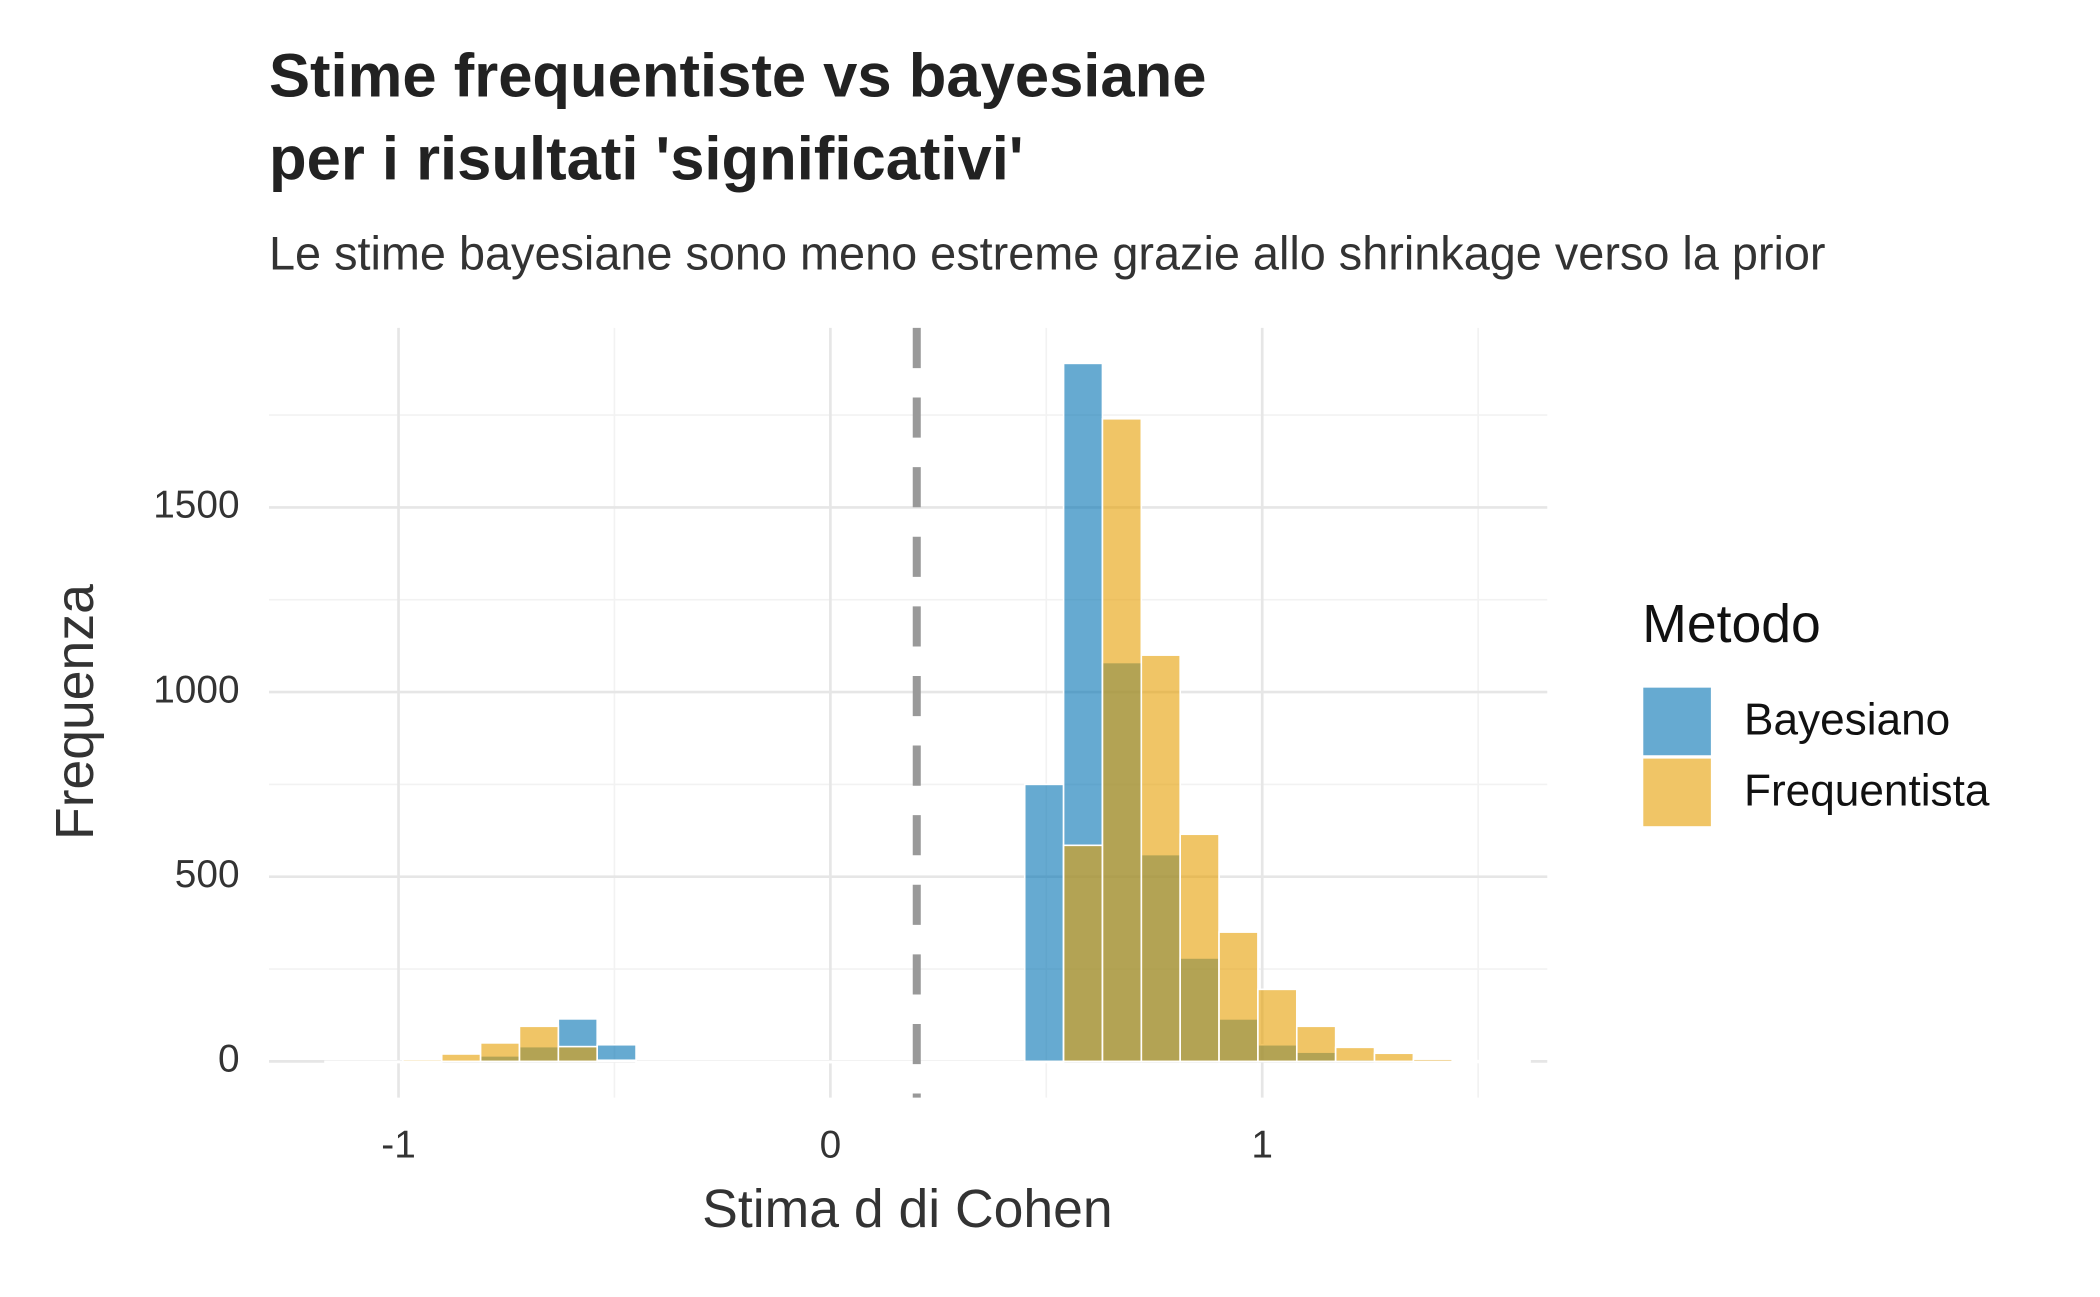  I want to click on x-tick-label: -1, so click(398, 1144).